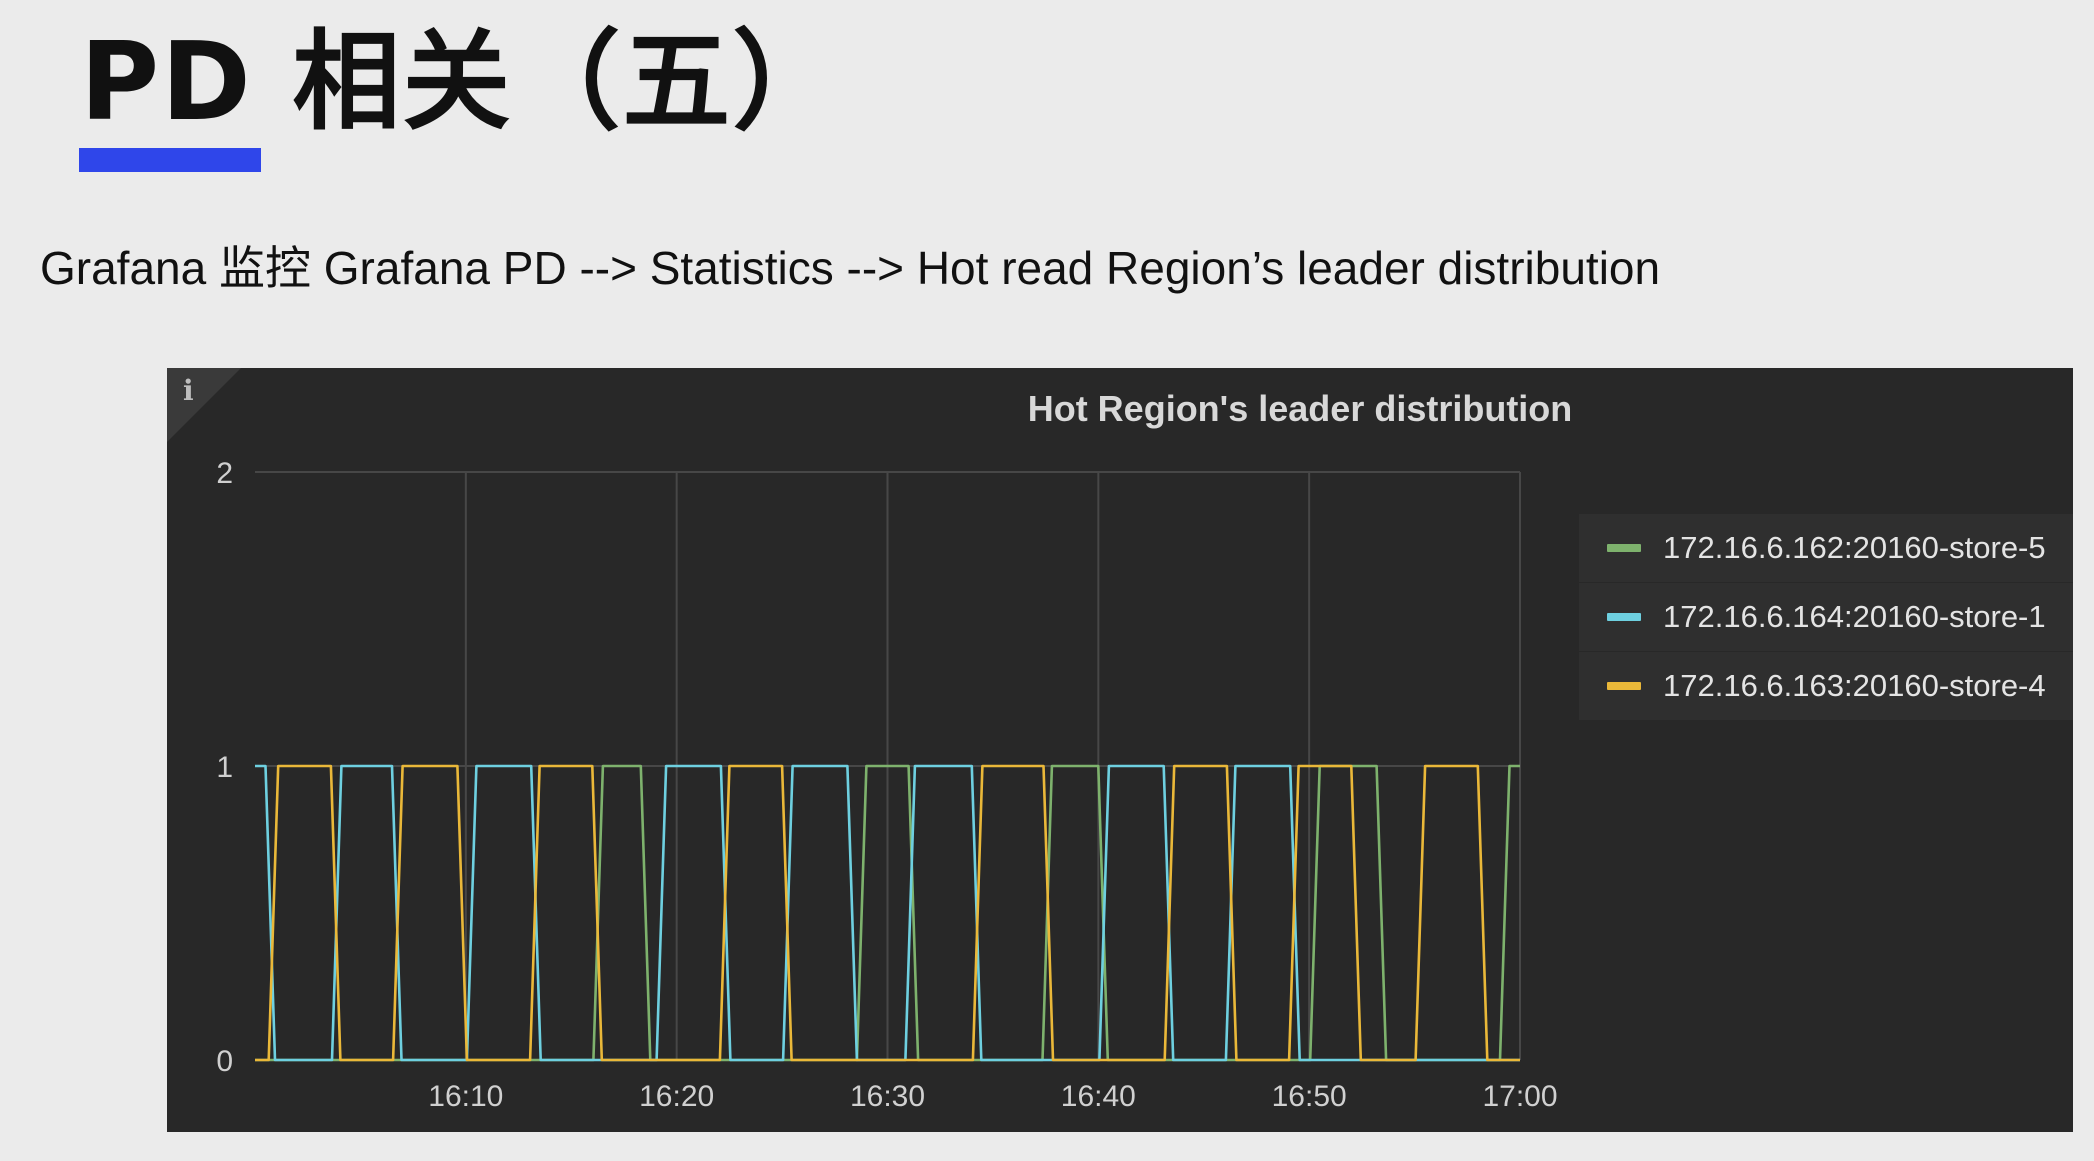  I want to click on legend-item: 172.16.6.164:20160-store-1, so click(1826, 617).